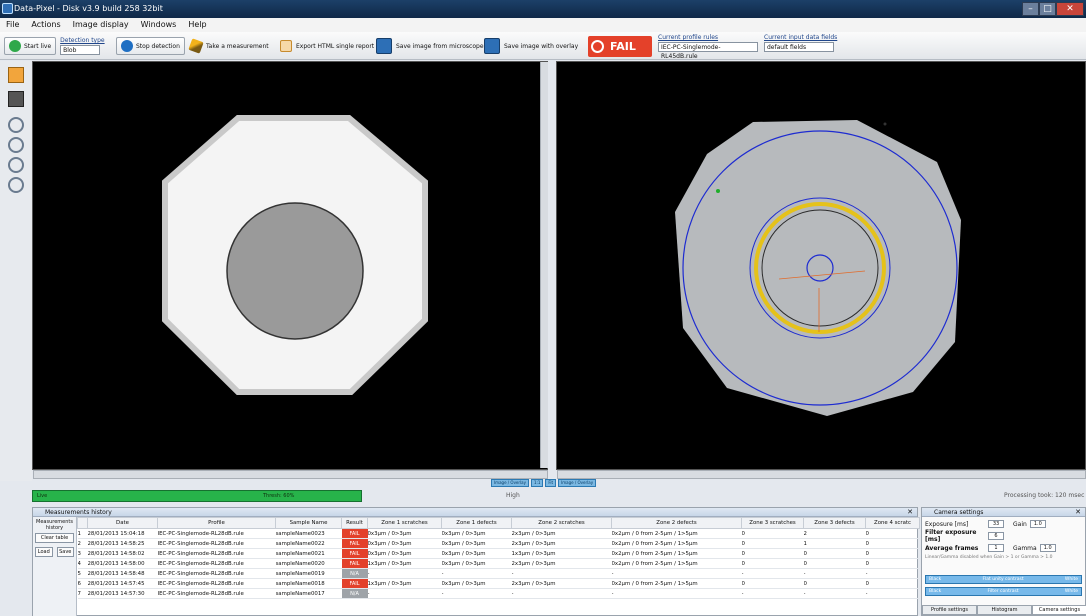  Describe the element at coordinates (996, 548) in the screenshot. I see `average-frames-input: 1` at that location.